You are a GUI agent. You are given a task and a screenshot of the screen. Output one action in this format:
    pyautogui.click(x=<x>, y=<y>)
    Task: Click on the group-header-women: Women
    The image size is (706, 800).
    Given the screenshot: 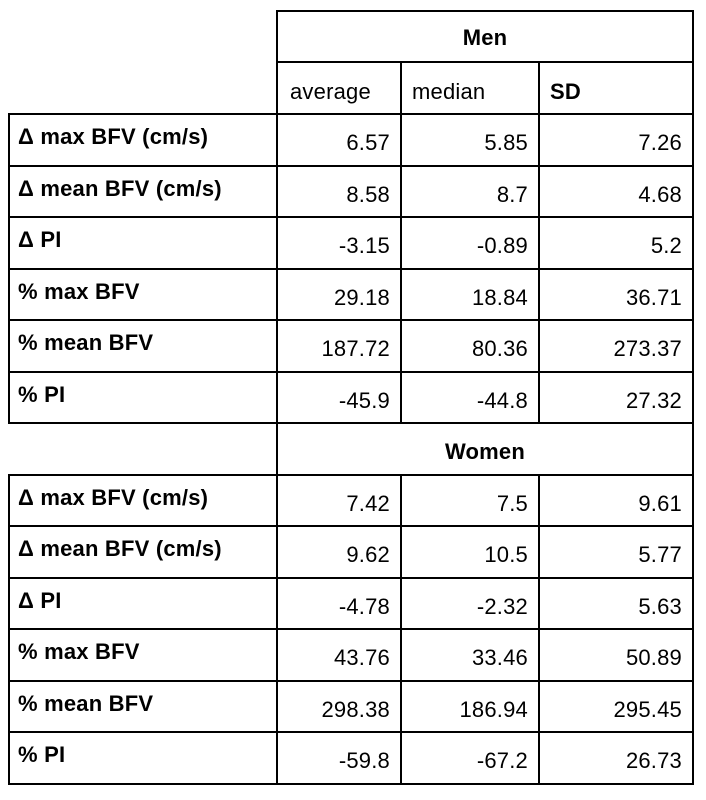 What is the action you would take?
    pyautogui.click(x=485, y=451)
    